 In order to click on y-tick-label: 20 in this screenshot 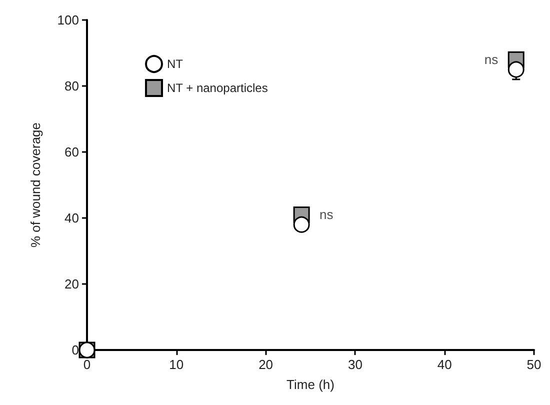, I will do `click(71, 284)`.